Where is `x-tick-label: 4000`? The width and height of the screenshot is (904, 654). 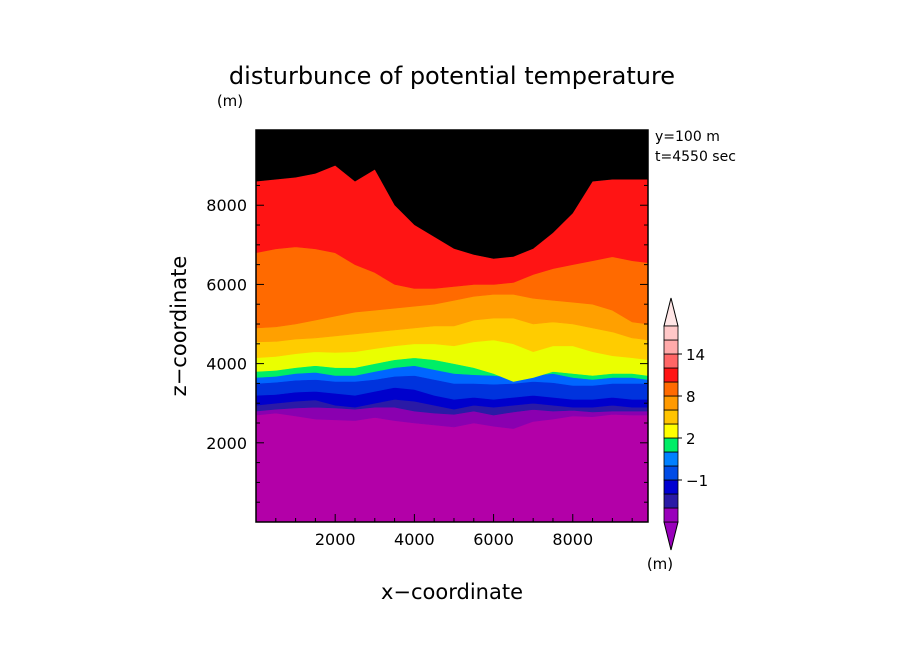
x-tick-label: 4000 is located at coordinates (414, 539).